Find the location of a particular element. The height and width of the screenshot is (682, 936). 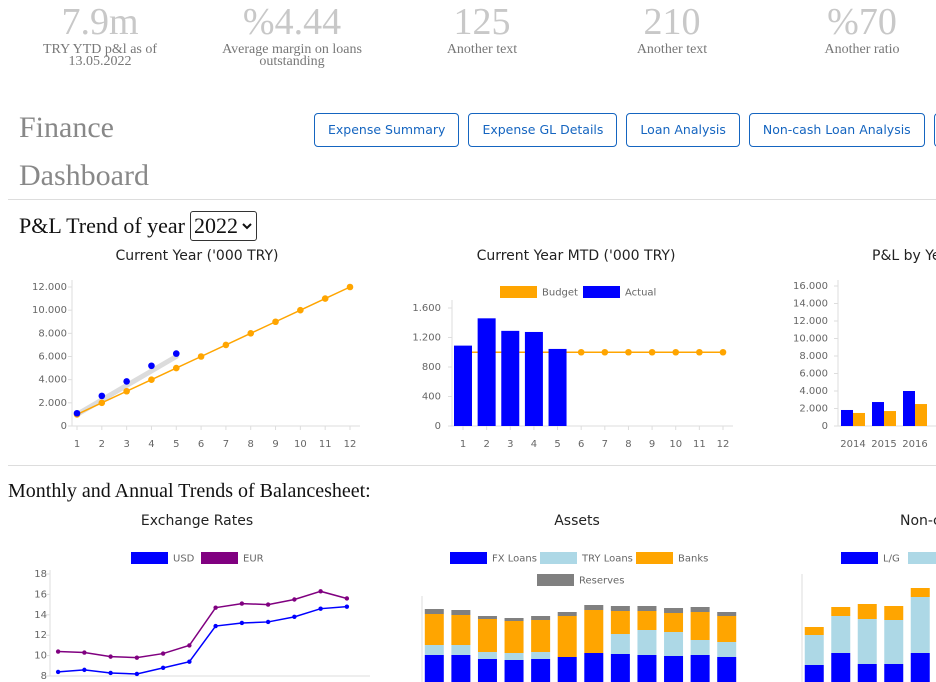

nav-button: Loan Analysis is located at coordinates (683, 130).